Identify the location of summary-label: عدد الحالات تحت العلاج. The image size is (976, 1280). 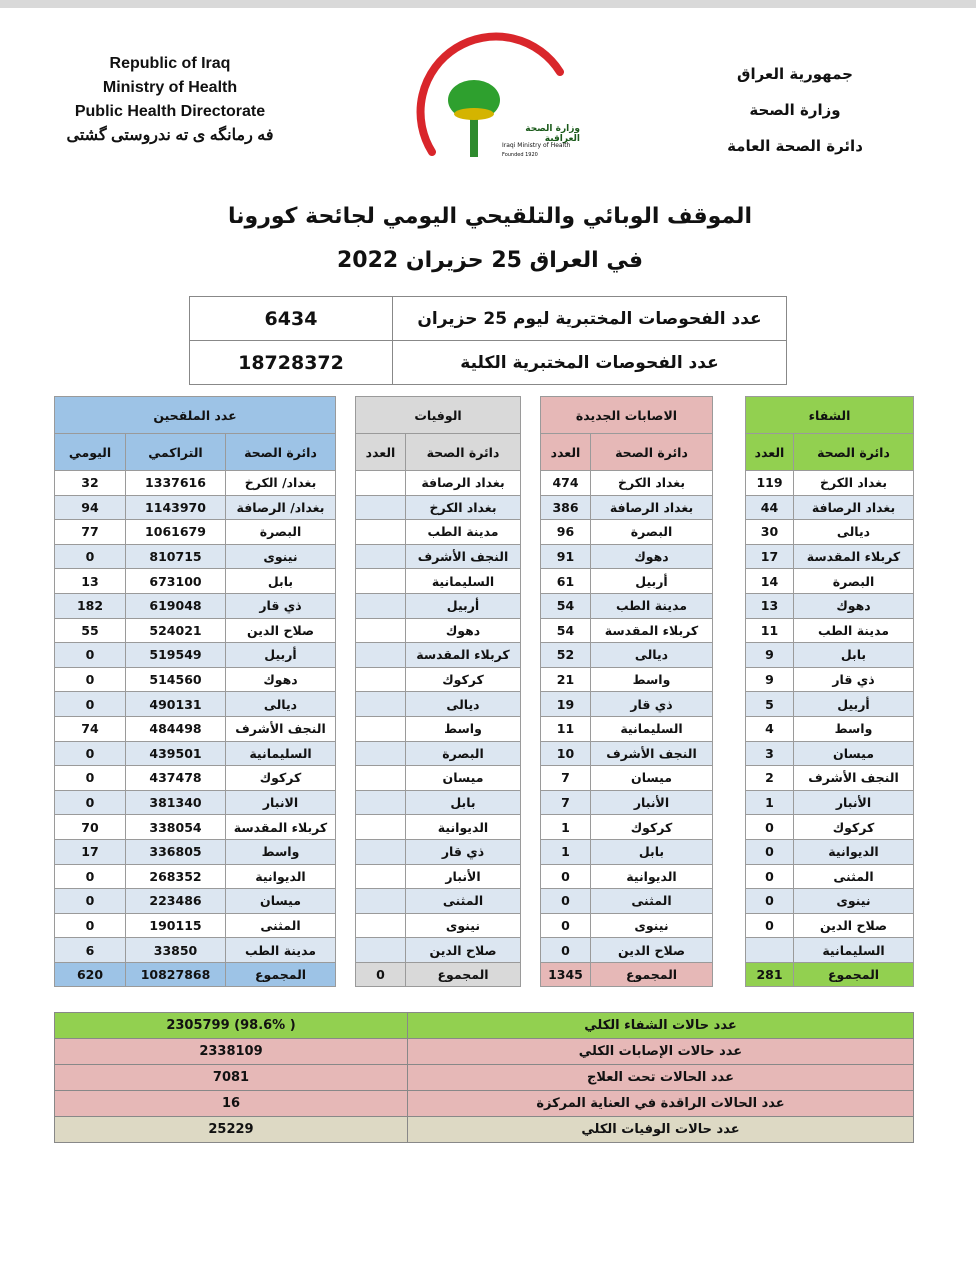
(660, 1077).